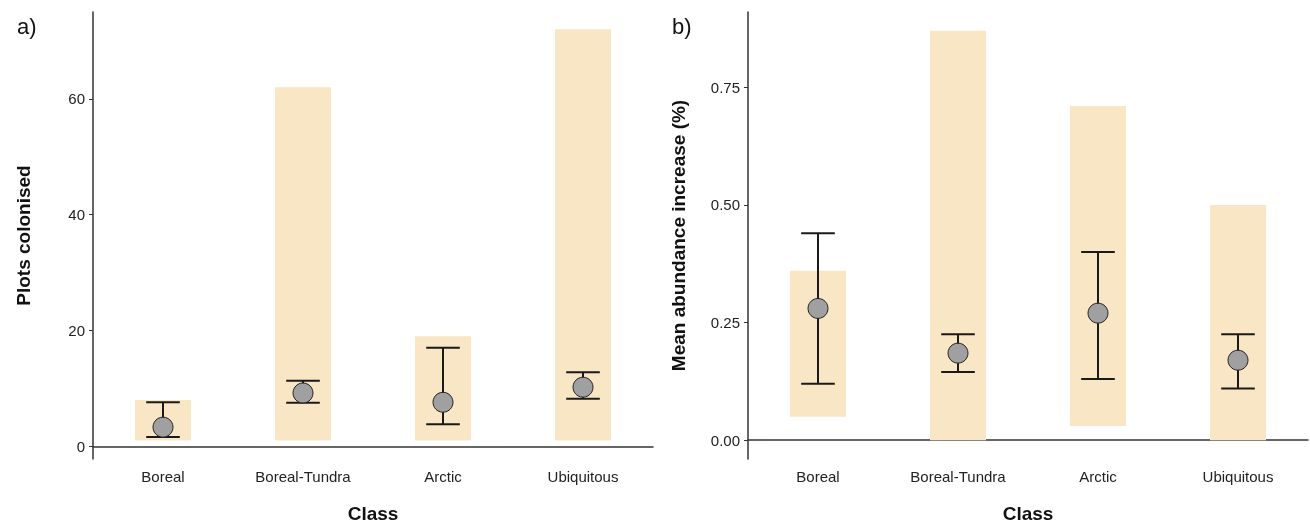 This screenshot has height=528, width=1310. I want to click on chart-title: a), so click(27, 26).